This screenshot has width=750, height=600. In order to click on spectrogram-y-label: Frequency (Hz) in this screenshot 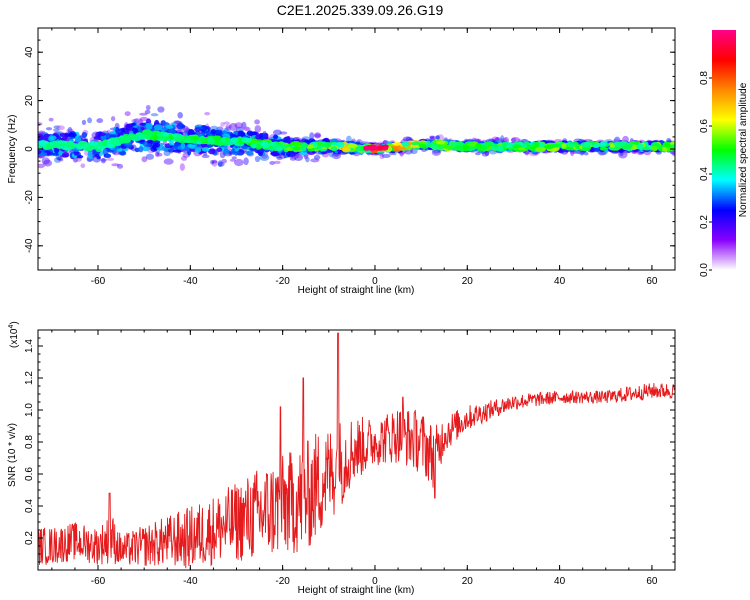, I will do `click(12, 149)`.